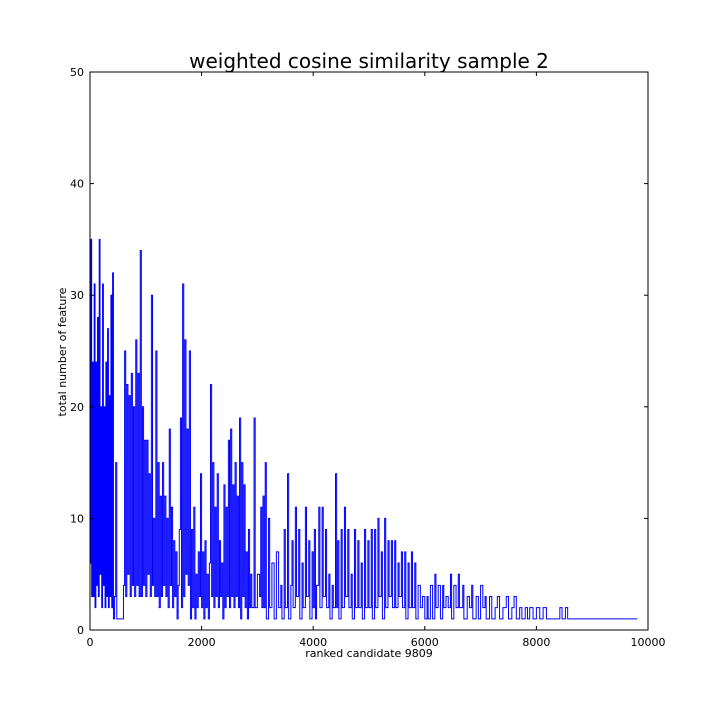 This screenshot has width=720, height=720. Describe the element at coordinates (77, 295) in the screenshot. I see `y-tick-label: 30` at that location.